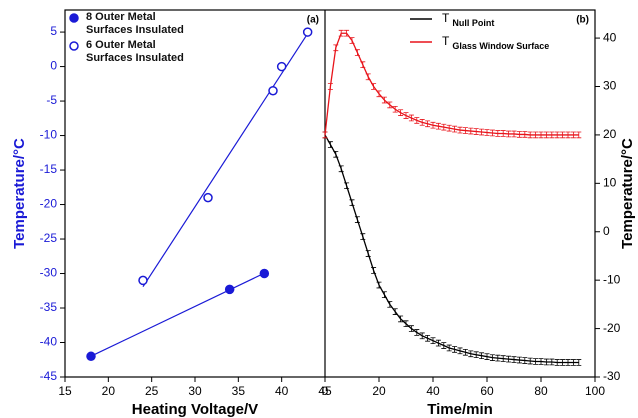  What do you see at coordinates (282, 391) in the screenshot?
I see `x-tick-label: 40` at bounding box center [282, 391].